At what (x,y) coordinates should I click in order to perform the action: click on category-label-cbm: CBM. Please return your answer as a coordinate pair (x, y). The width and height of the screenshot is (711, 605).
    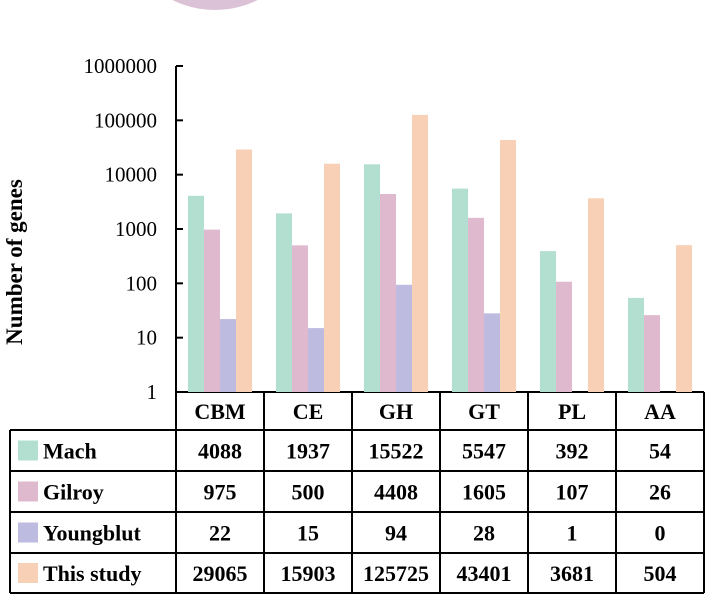
    Looking at the image, I should click on (220, 411).